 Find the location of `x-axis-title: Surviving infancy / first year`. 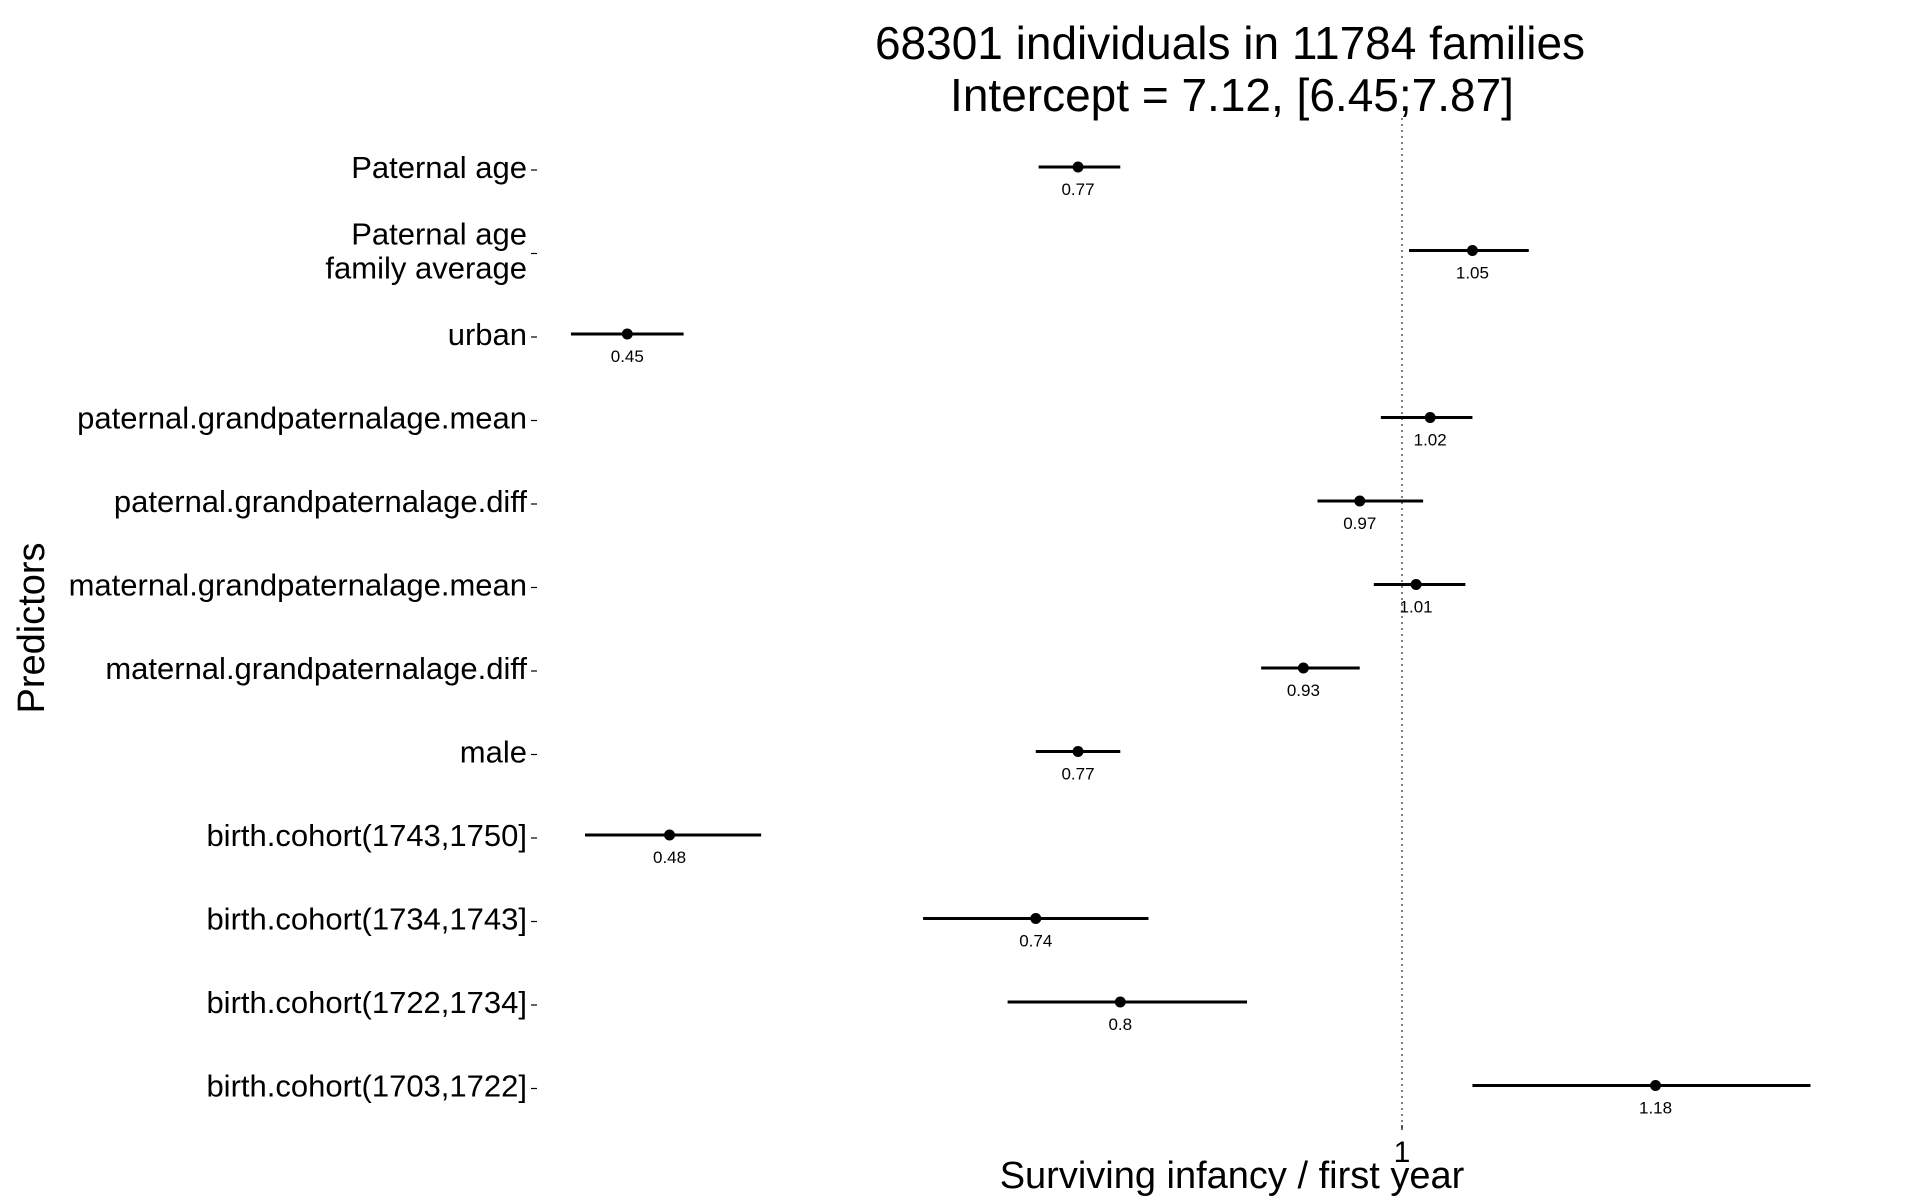

x-axis-title: Surviving infancy / first year is located at coordinates (1232, 1176).